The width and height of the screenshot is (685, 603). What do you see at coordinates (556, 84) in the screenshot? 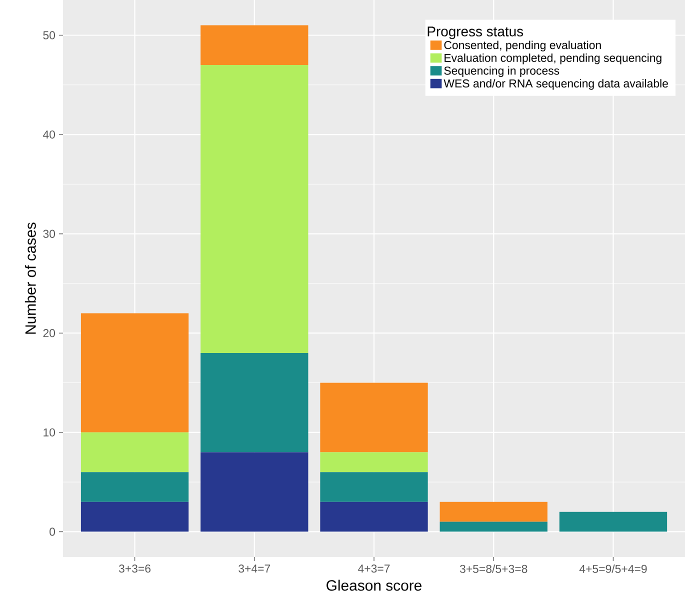
I see `legend-label: WES and/or RNA sequencing data available` at bounding box center [556, 84].